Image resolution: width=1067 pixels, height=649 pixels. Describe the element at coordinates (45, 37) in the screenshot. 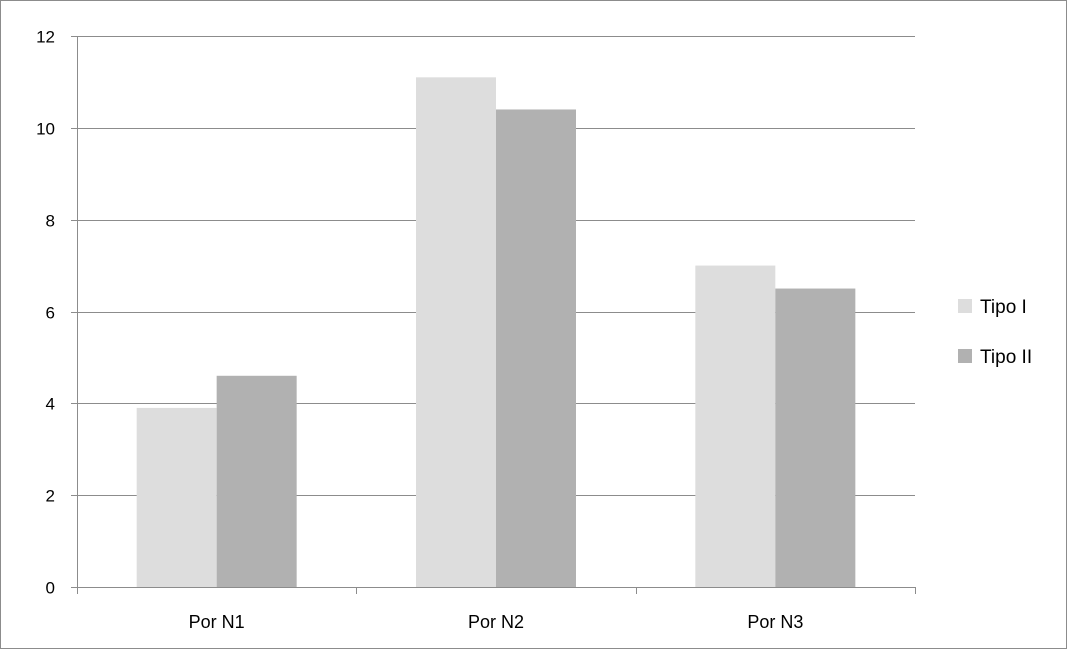

I see `y-tick-label: 12` at that location.